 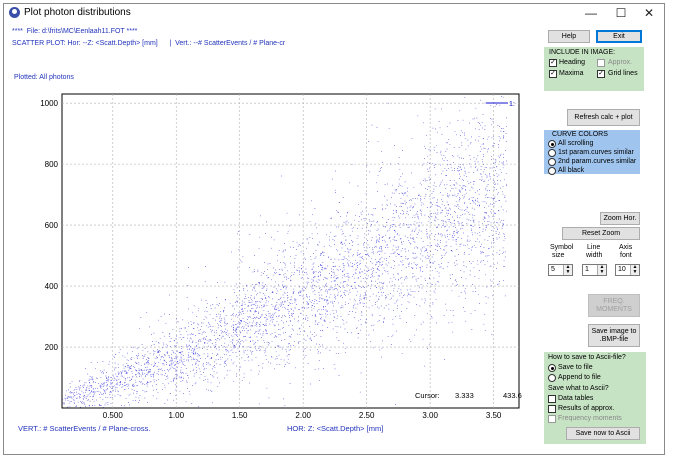 What do you see at coordinates (240, 415) in the screenshot?
I see `x-tick-label: 1.50` at bounding box center [240, 415].